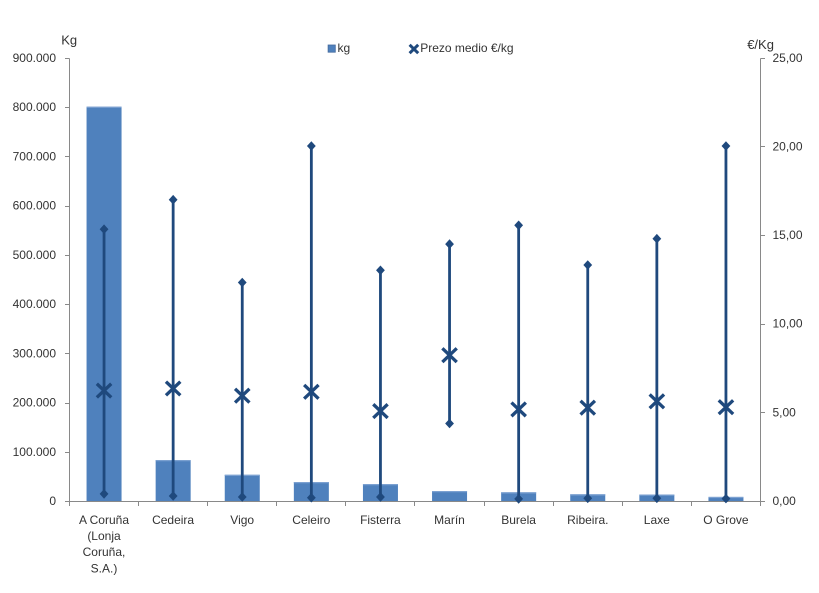  What do you see at coordinates (242, 520) in the screenshot?
I see `svg-text: Vigo` at bounding box center [242, 520].